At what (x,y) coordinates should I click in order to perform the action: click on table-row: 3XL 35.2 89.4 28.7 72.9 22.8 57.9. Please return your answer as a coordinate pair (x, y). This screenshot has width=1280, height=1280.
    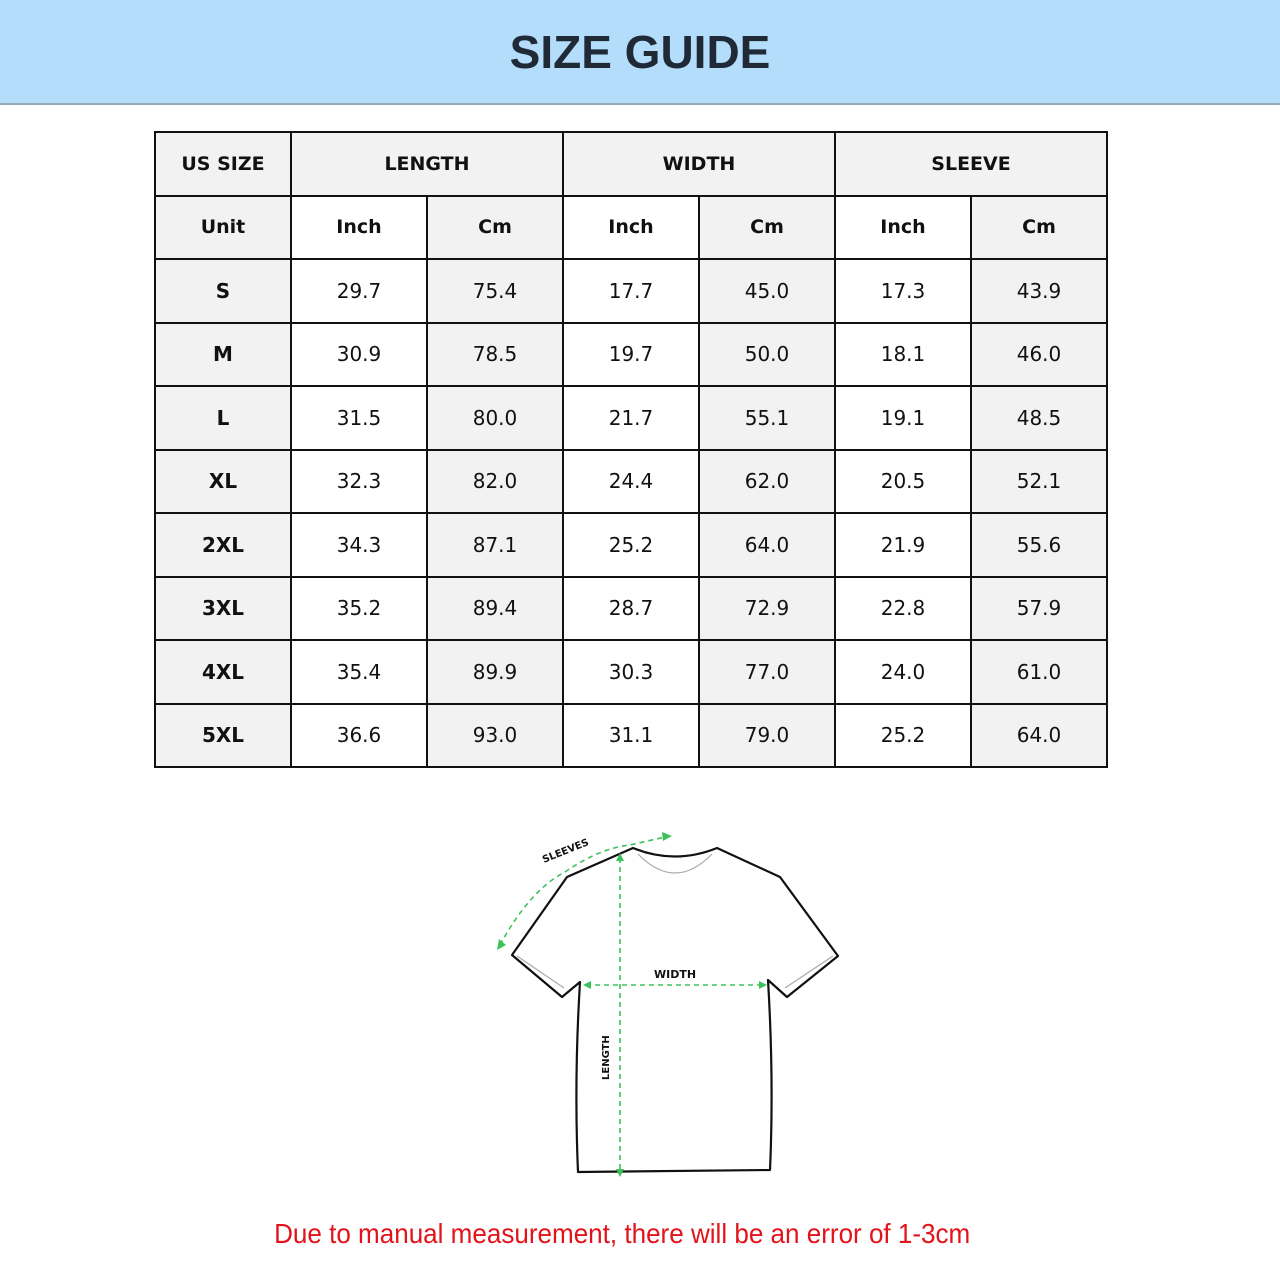
    Looking at the image, I should click on (631, 608).